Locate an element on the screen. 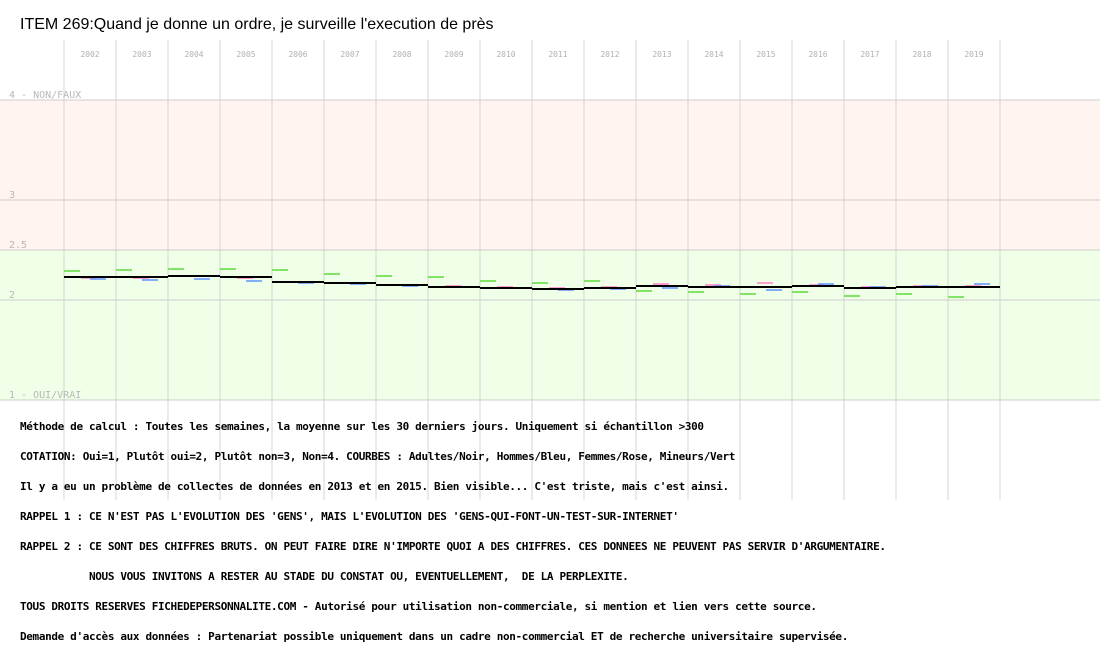  x-tick-label: 2019 is located at coordinates (973, 54).